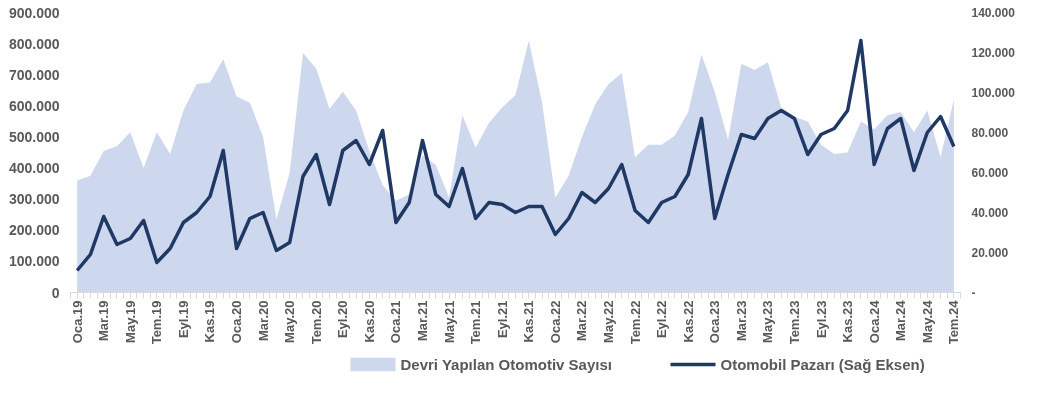 The height and width of the screenshot is (414, 1047). Describe the element at coordinates (34, 12) in the screenshot. I see `y-tick-label: 900.000` at that location.